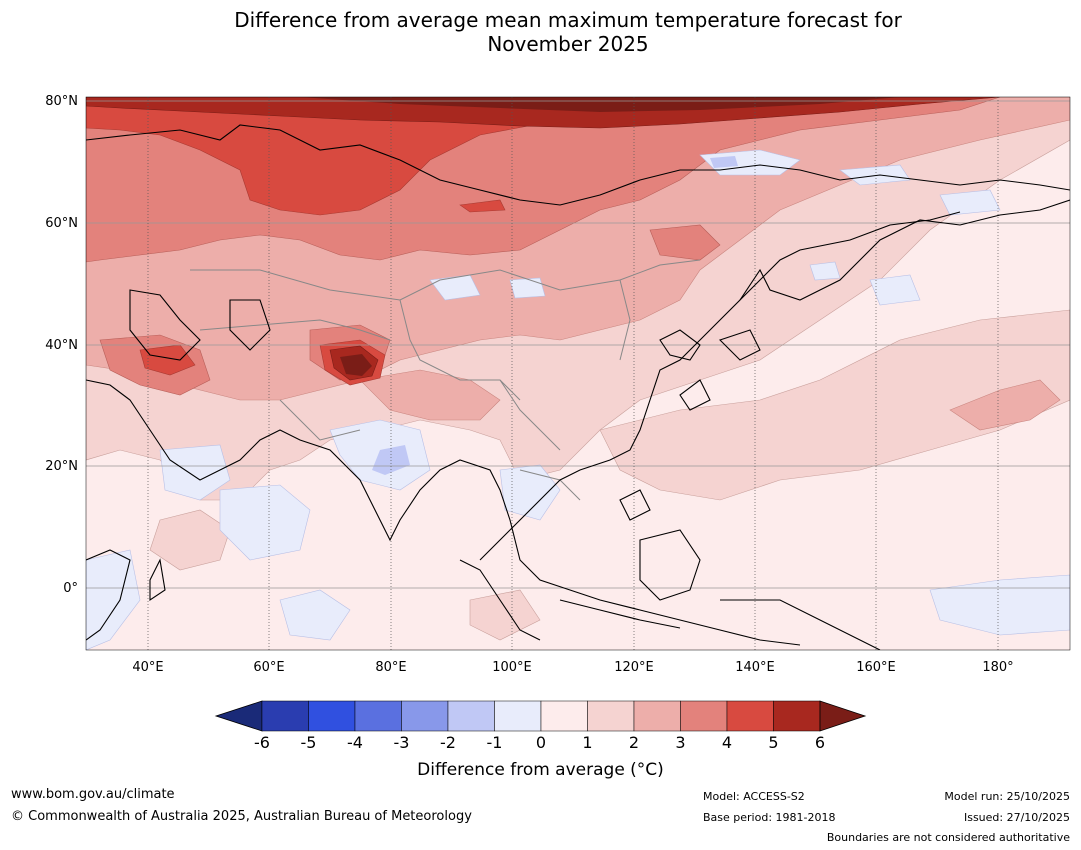 This screenshot has height=850, width=1081. Describe the element at coordinates (93, 794) in the screenshot. I see `website-link: www.bom.gov.au/climate` at that location.